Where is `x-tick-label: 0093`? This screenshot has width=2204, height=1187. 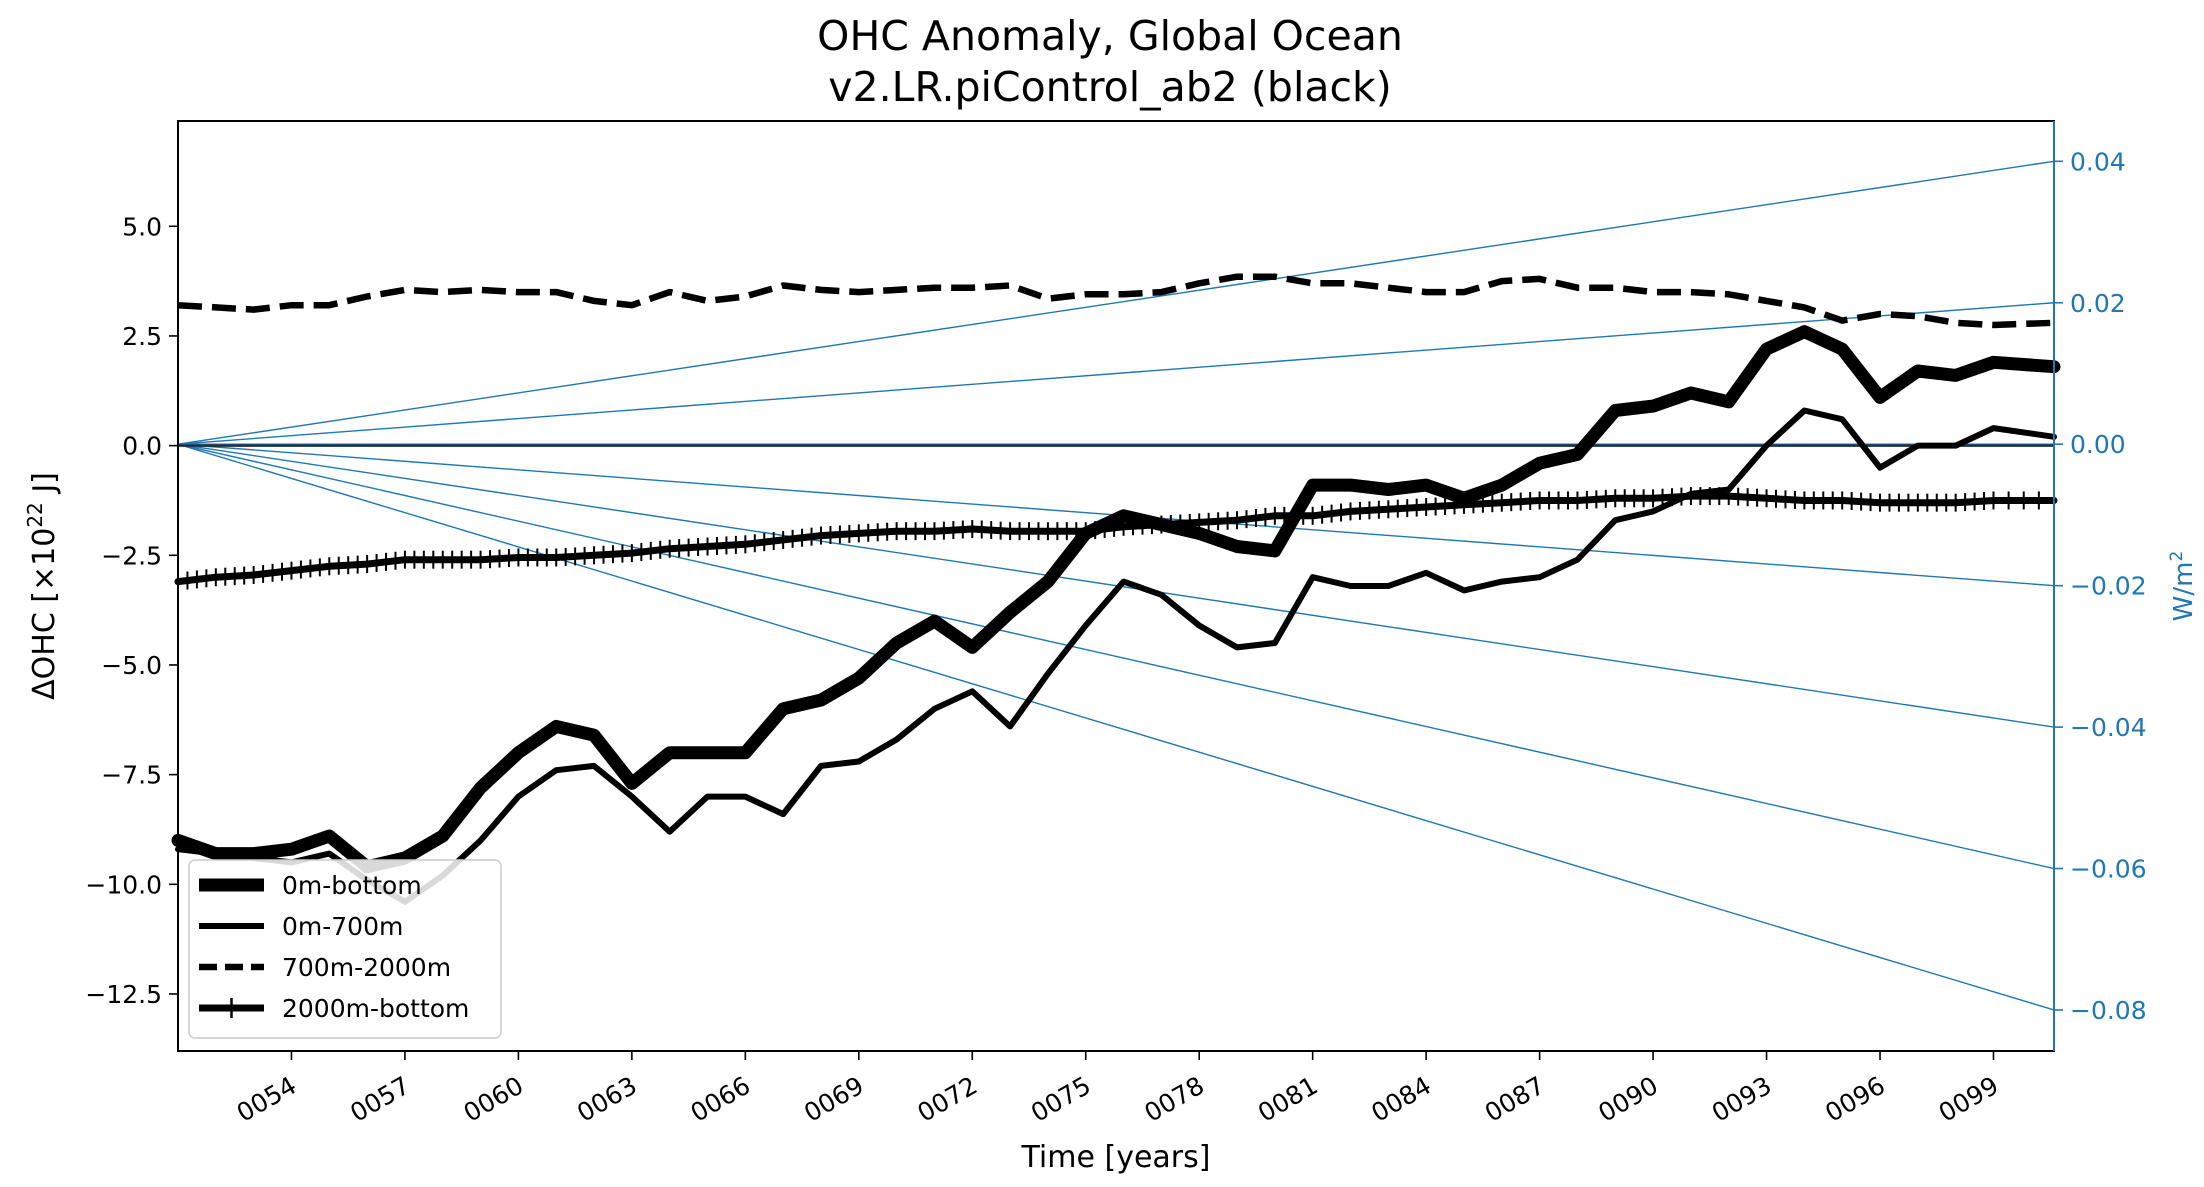 x-tick-label: 0093 is located at coordinates (1742, 1099).